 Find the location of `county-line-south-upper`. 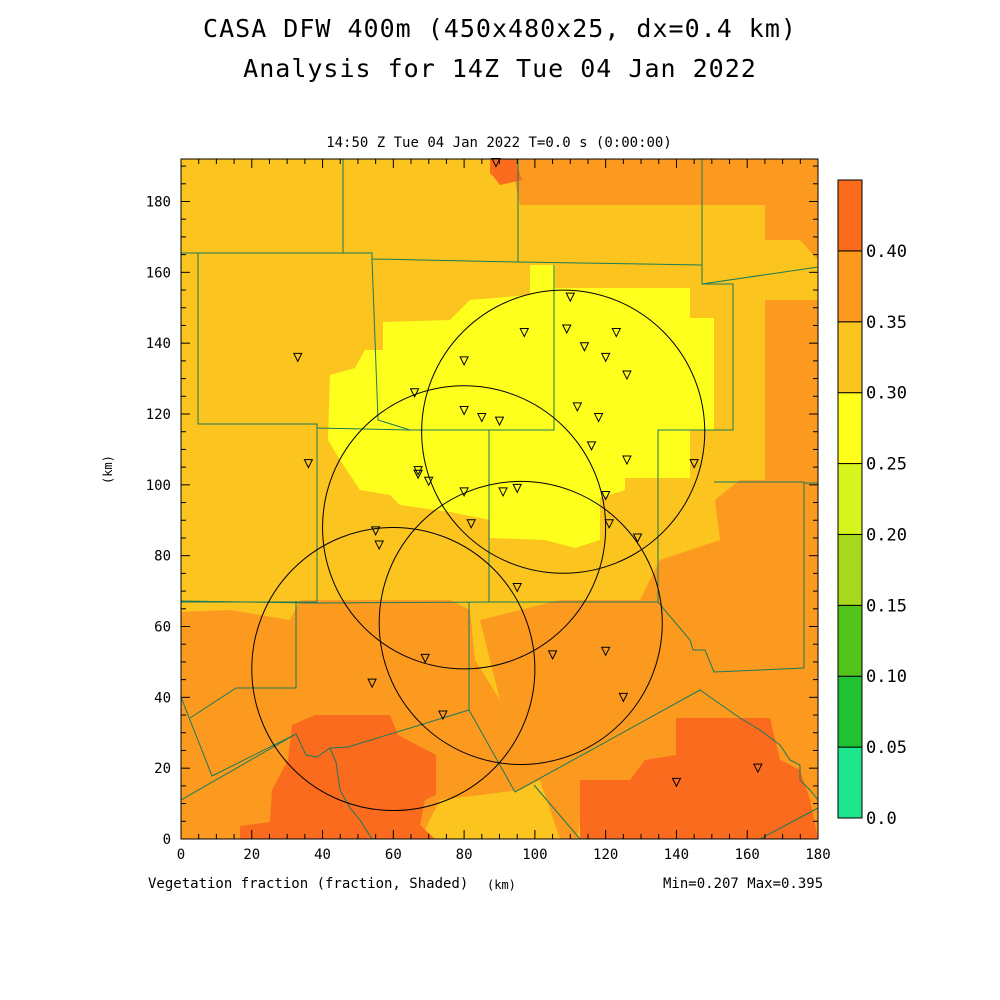

county-line-south-upper is located at coordinates (499, 577).